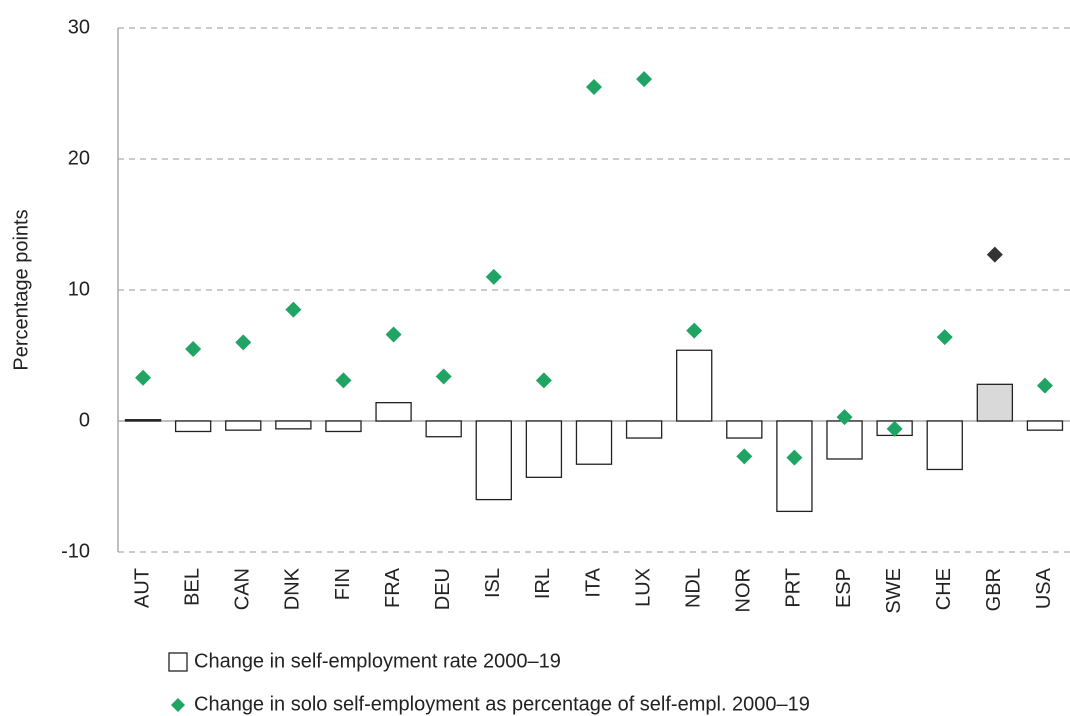  I want to click on x-tick-label: LUX, so click(643, 587).